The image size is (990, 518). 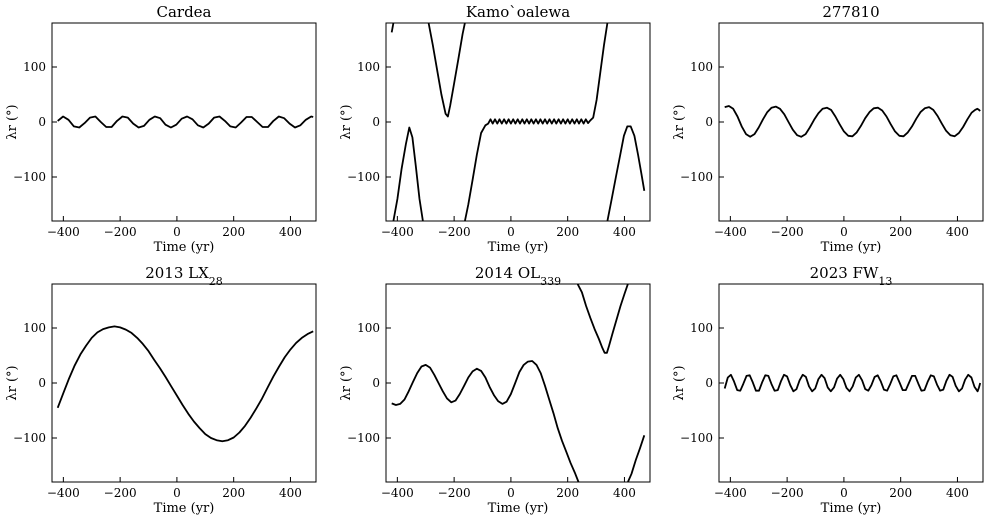 What do you see at coordinates (183, 12) in the screenshot?
I see `chart-title: Cardea` at bounding box center [183, 12].